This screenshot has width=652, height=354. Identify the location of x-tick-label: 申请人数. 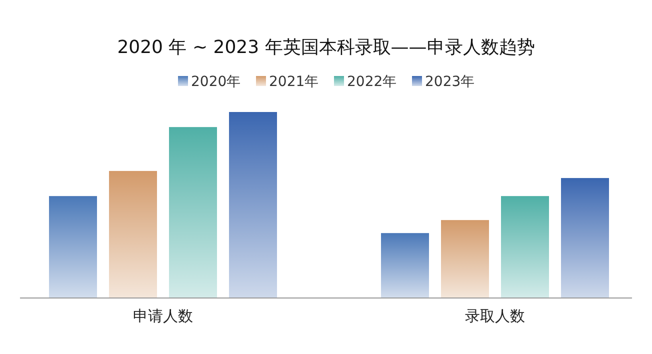
(163, 316).